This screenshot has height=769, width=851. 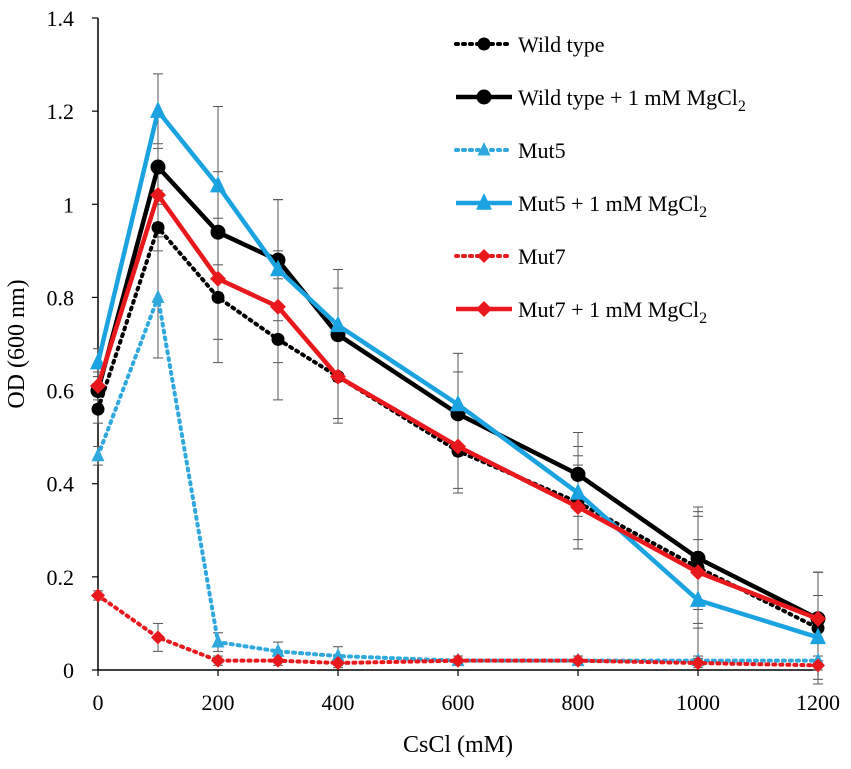 I want to click on legend-item: Wild type, so click(x=529, y=44).